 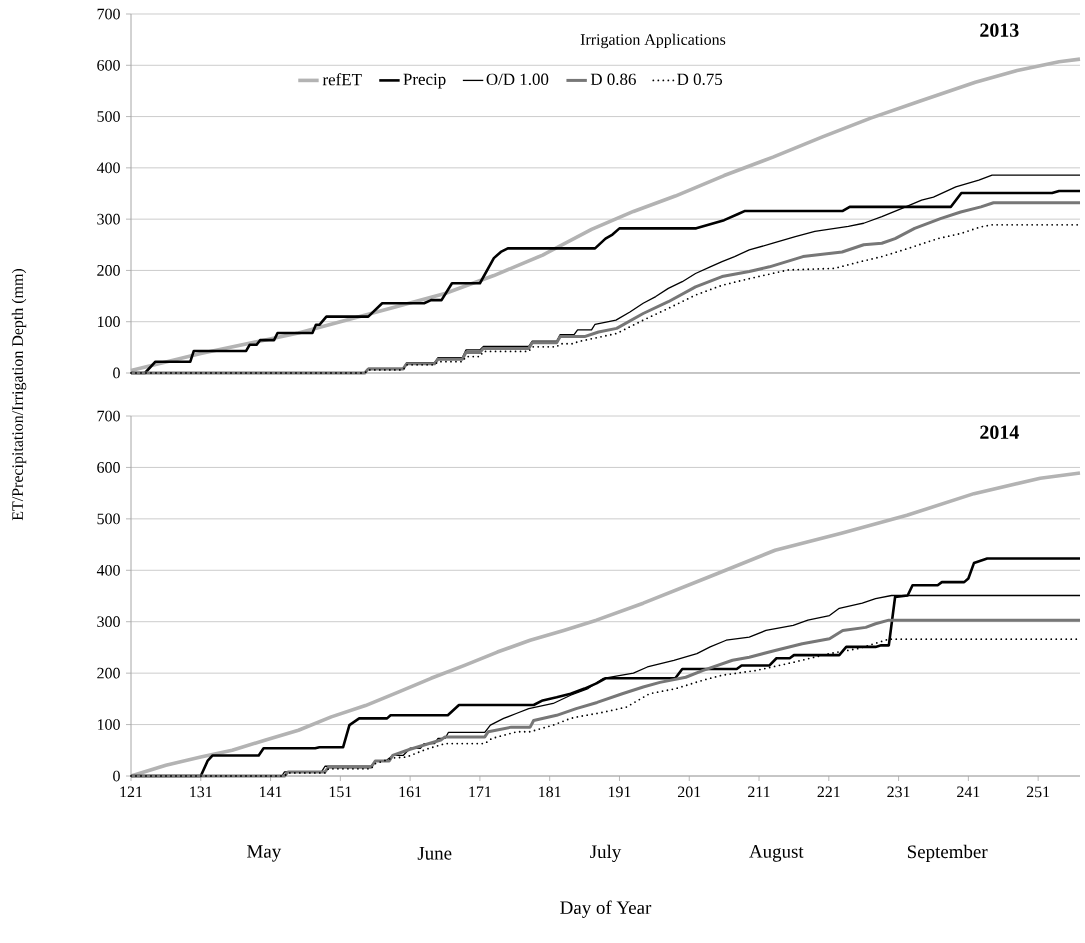 What do you see at coordinates (828, 792) in the screenshot?
I see `x-tick-label: 221` at bounding box center [828, 792].